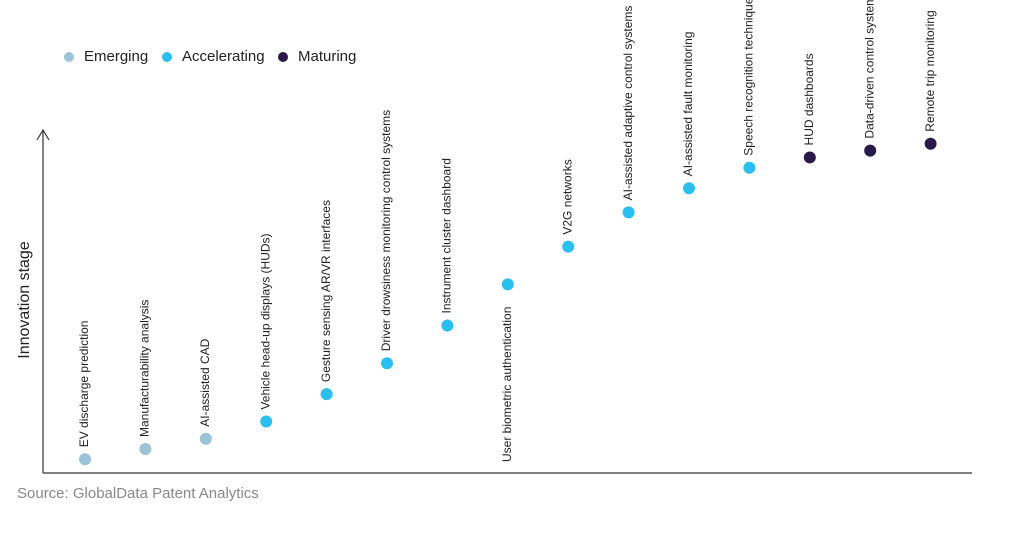 The width and height of the screenshot is (1024, 538). I want to click on point-label: User biometric authentication, so click(507, 384).